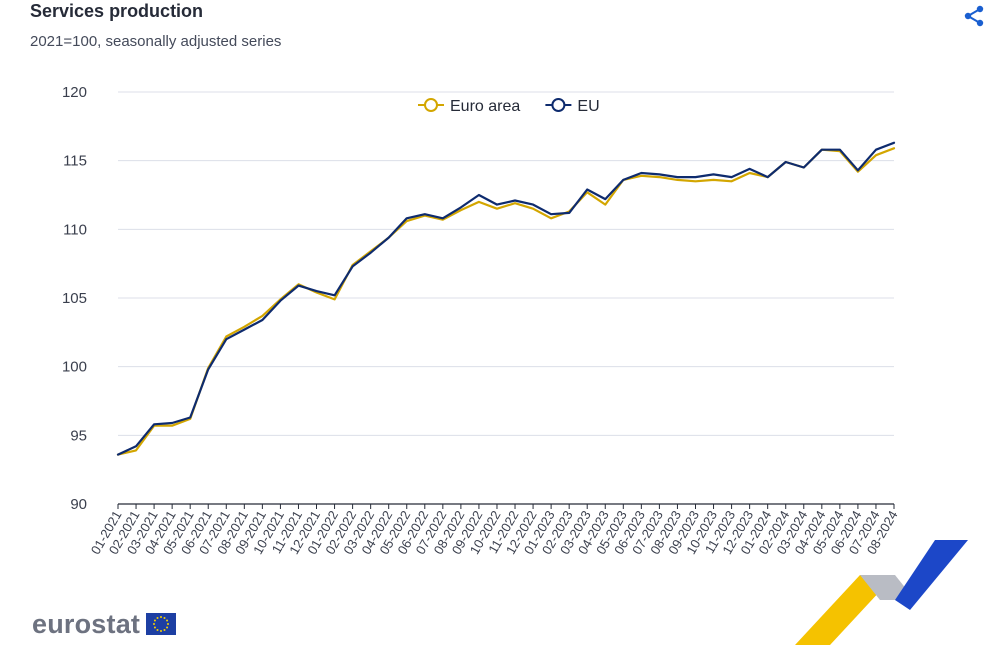 The width and height of the screenshot is (1000, 670). I want to click on legend-item-eu: EU, so click(572, 106).